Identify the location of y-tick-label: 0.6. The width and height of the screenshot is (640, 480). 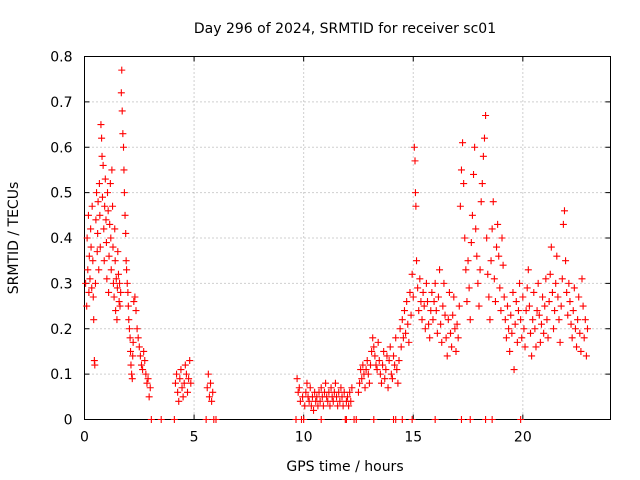
(61, 148).